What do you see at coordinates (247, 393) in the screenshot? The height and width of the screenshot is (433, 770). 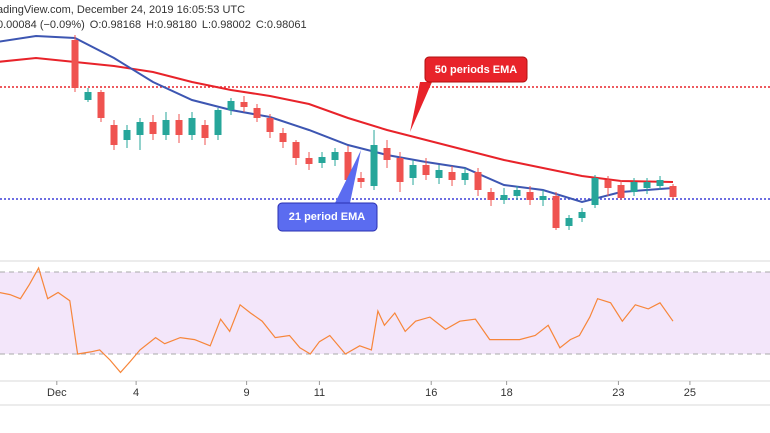 I see `x-tick-label: 9` at bounding box center [247, 393].